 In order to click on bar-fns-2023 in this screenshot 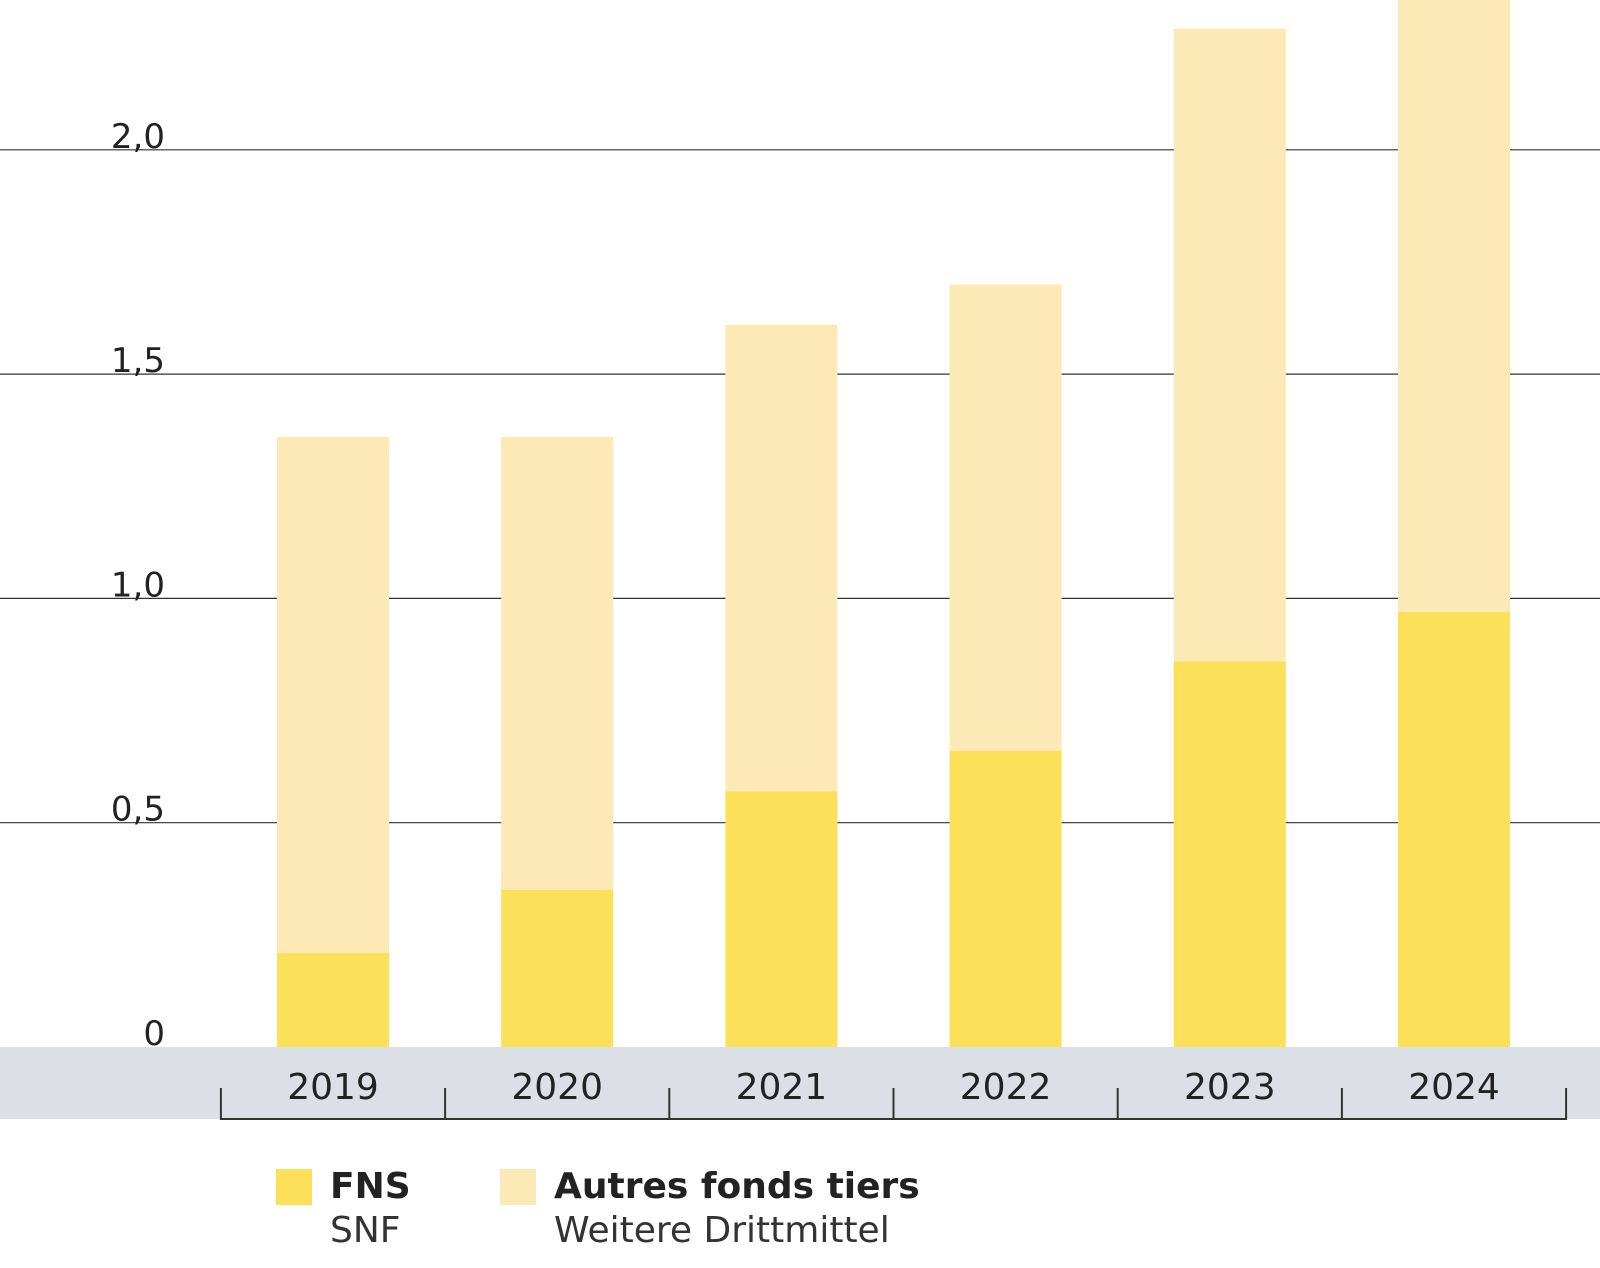, I will do `click(1229, 854)`.